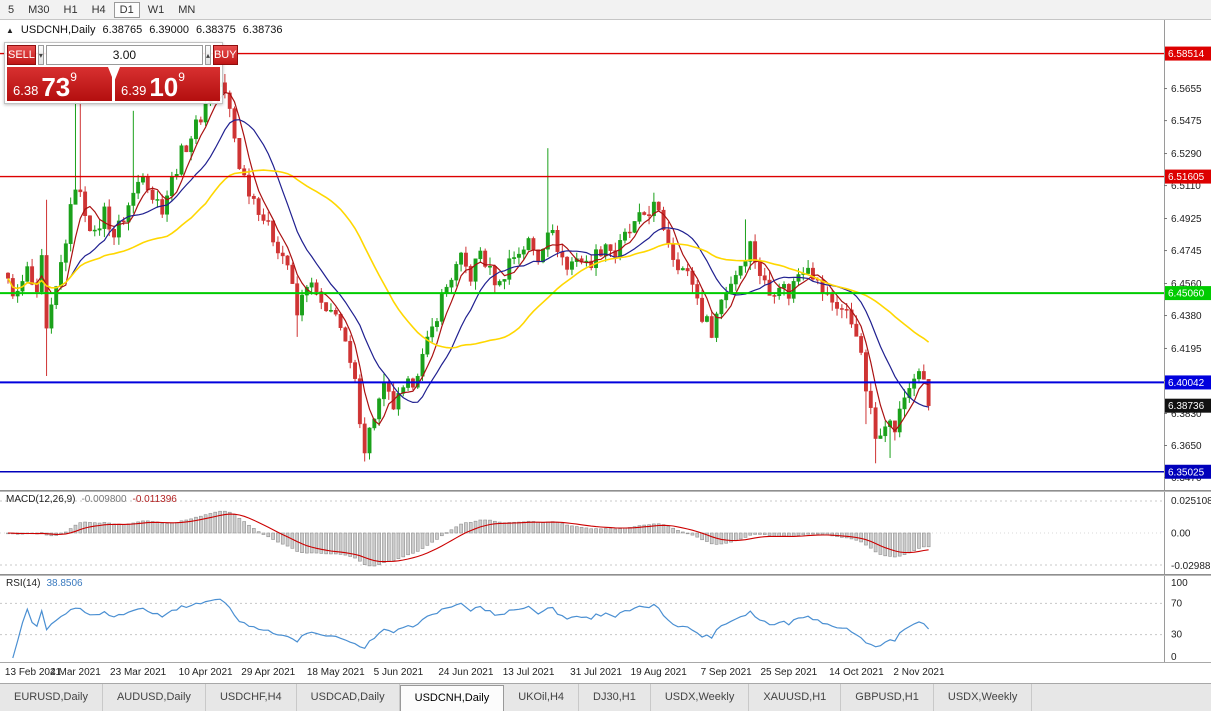 The image size is (1211, 711). What do you see at coordinates (124, 55) in the screenshot?
I see `volume-input` at bounding box center [124, 55].